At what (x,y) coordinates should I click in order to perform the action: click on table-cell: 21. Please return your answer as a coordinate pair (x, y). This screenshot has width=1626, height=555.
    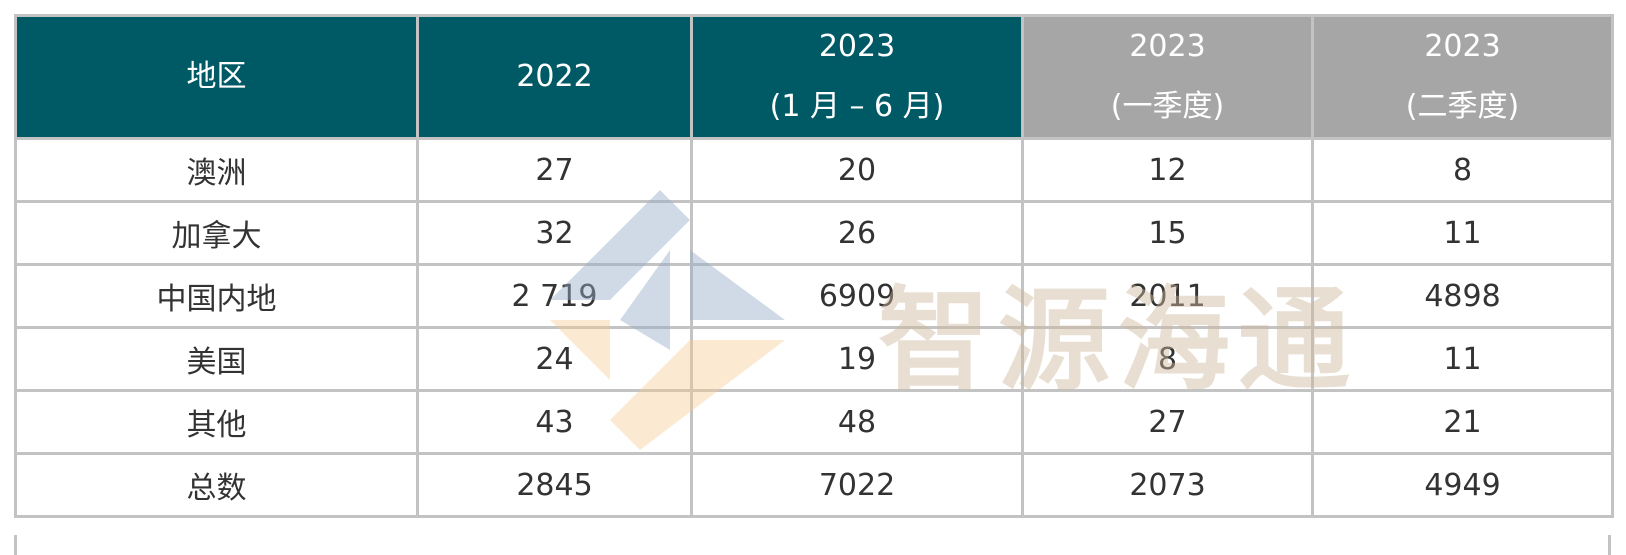
    Looking at the image, I should click on (1462, 422).